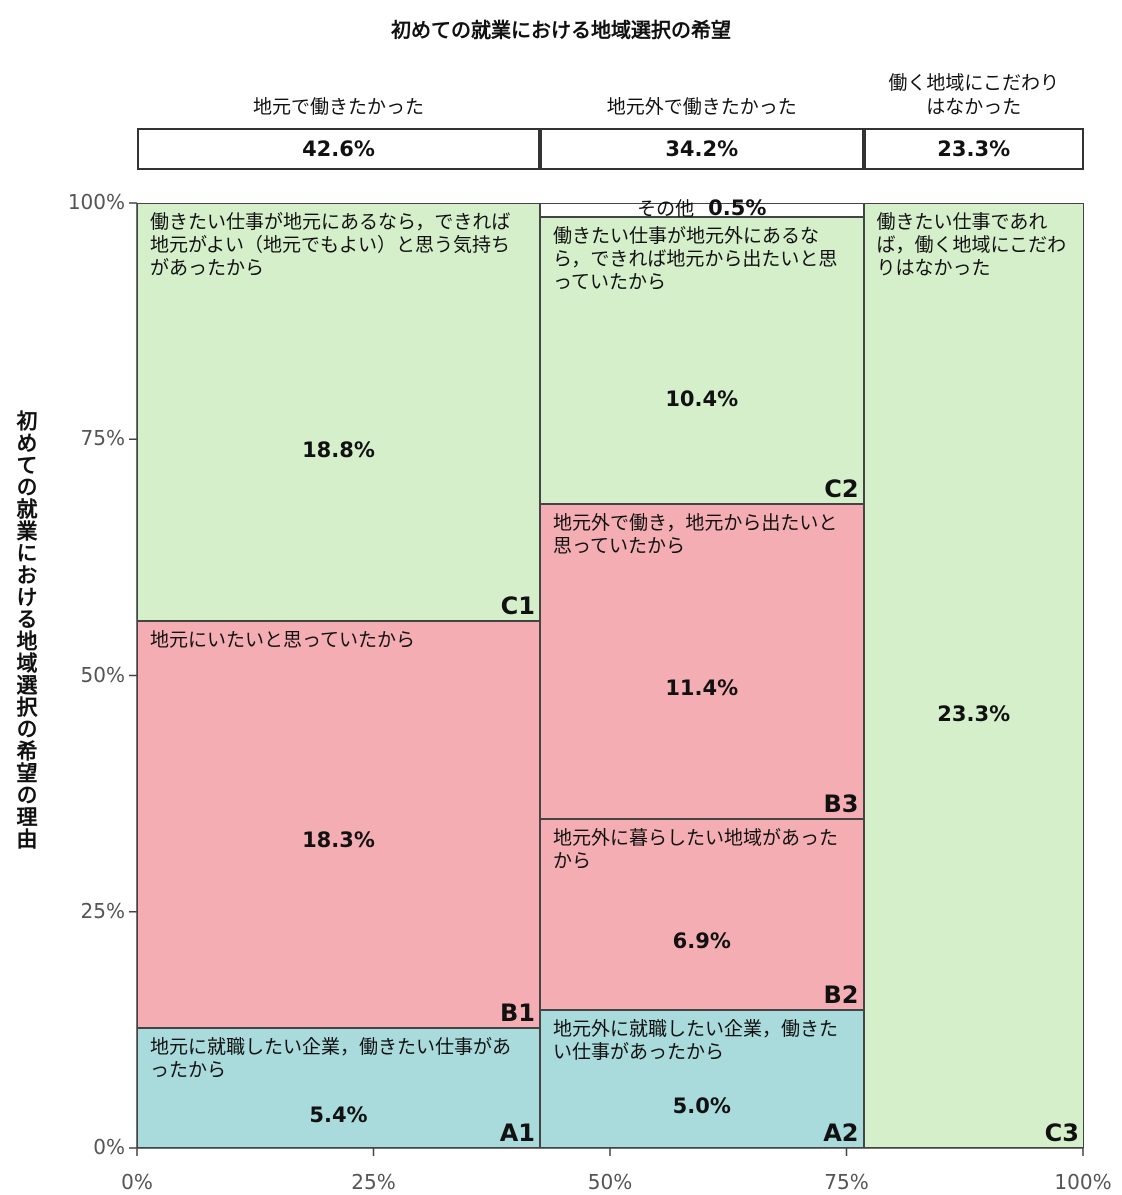 Image resolution: width=1122 pixels, height=1195 pixels. Describe the element at coordinates (971, 245) in the screenshot. I see `segment-label: 働きたい仕事であれば，働く地域にこだわりはなかった` at that location.